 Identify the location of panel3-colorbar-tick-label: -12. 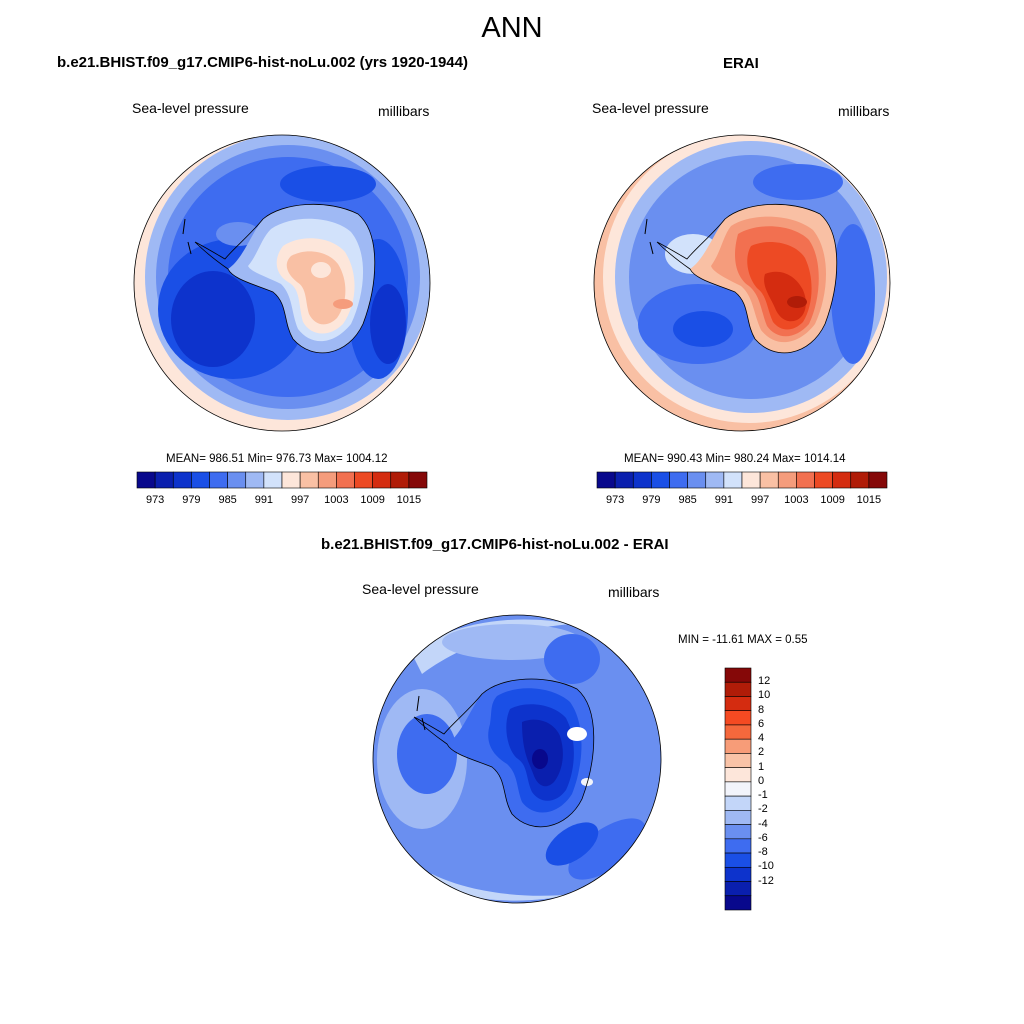
(766, 880).